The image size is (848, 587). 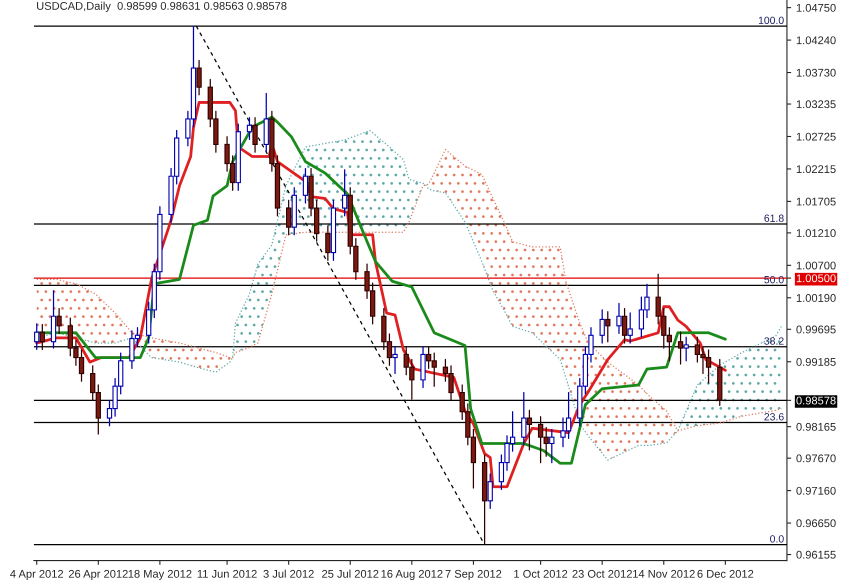 What do you see at coordinates (541, 574) in the screenshot?
I see `x-tick-label: 1 Oct 2012` at bounding box center [541, 574].